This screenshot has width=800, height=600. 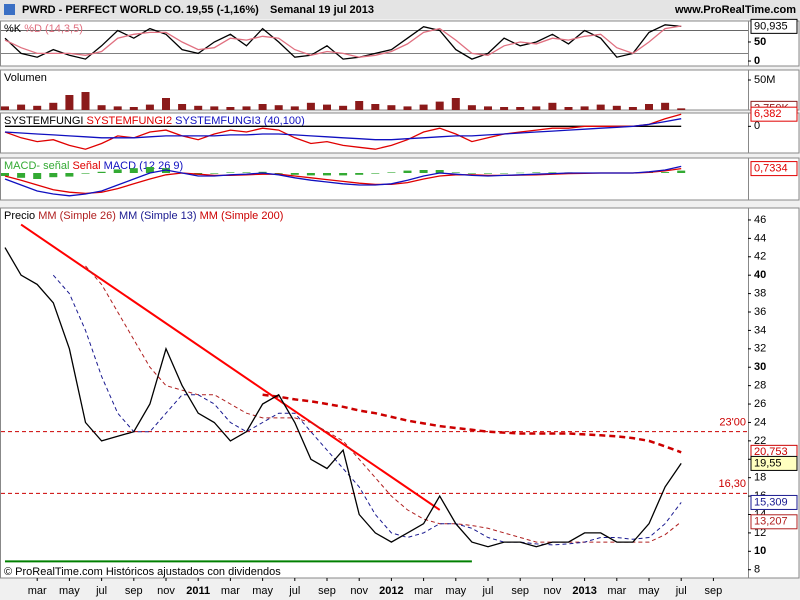 I want to click on y-tick-label: 22, so click(x=760, y=441).